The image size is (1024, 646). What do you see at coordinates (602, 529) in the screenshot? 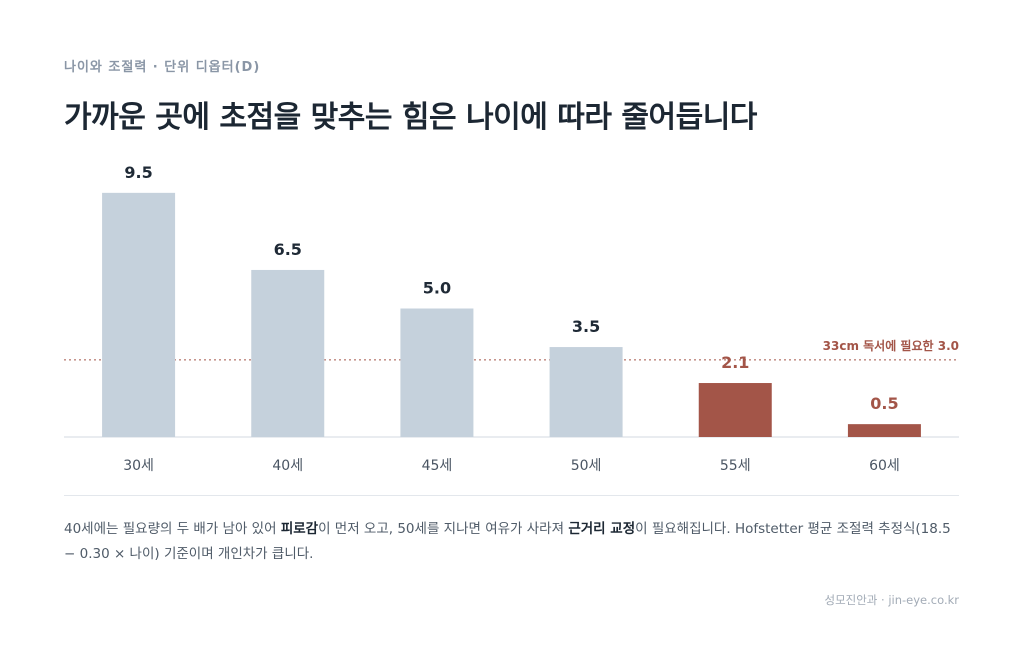
I see `note-emphasis-correction: 근거리 교정` at bounding box center [602, 529].